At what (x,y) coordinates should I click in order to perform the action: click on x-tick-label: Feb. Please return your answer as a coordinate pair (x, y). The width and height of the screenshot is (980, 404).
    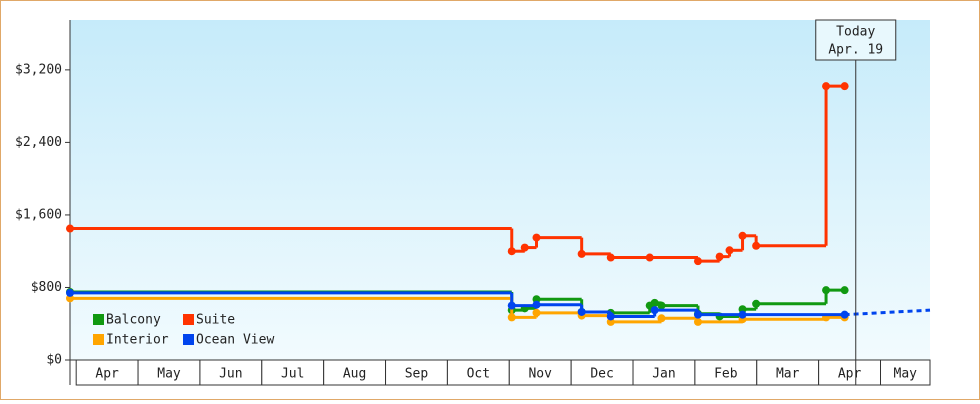
    Looking at the image, I should click on (726, 374).